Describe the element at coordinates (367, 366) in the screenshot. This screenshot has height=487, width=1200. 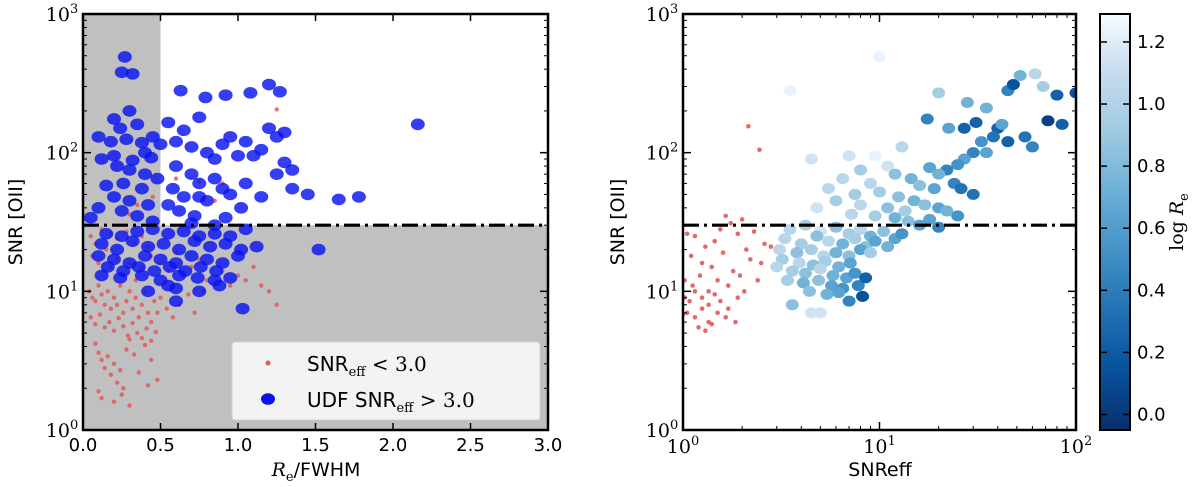
I see `legend-red-label: SNReff < 3.0` at that location.